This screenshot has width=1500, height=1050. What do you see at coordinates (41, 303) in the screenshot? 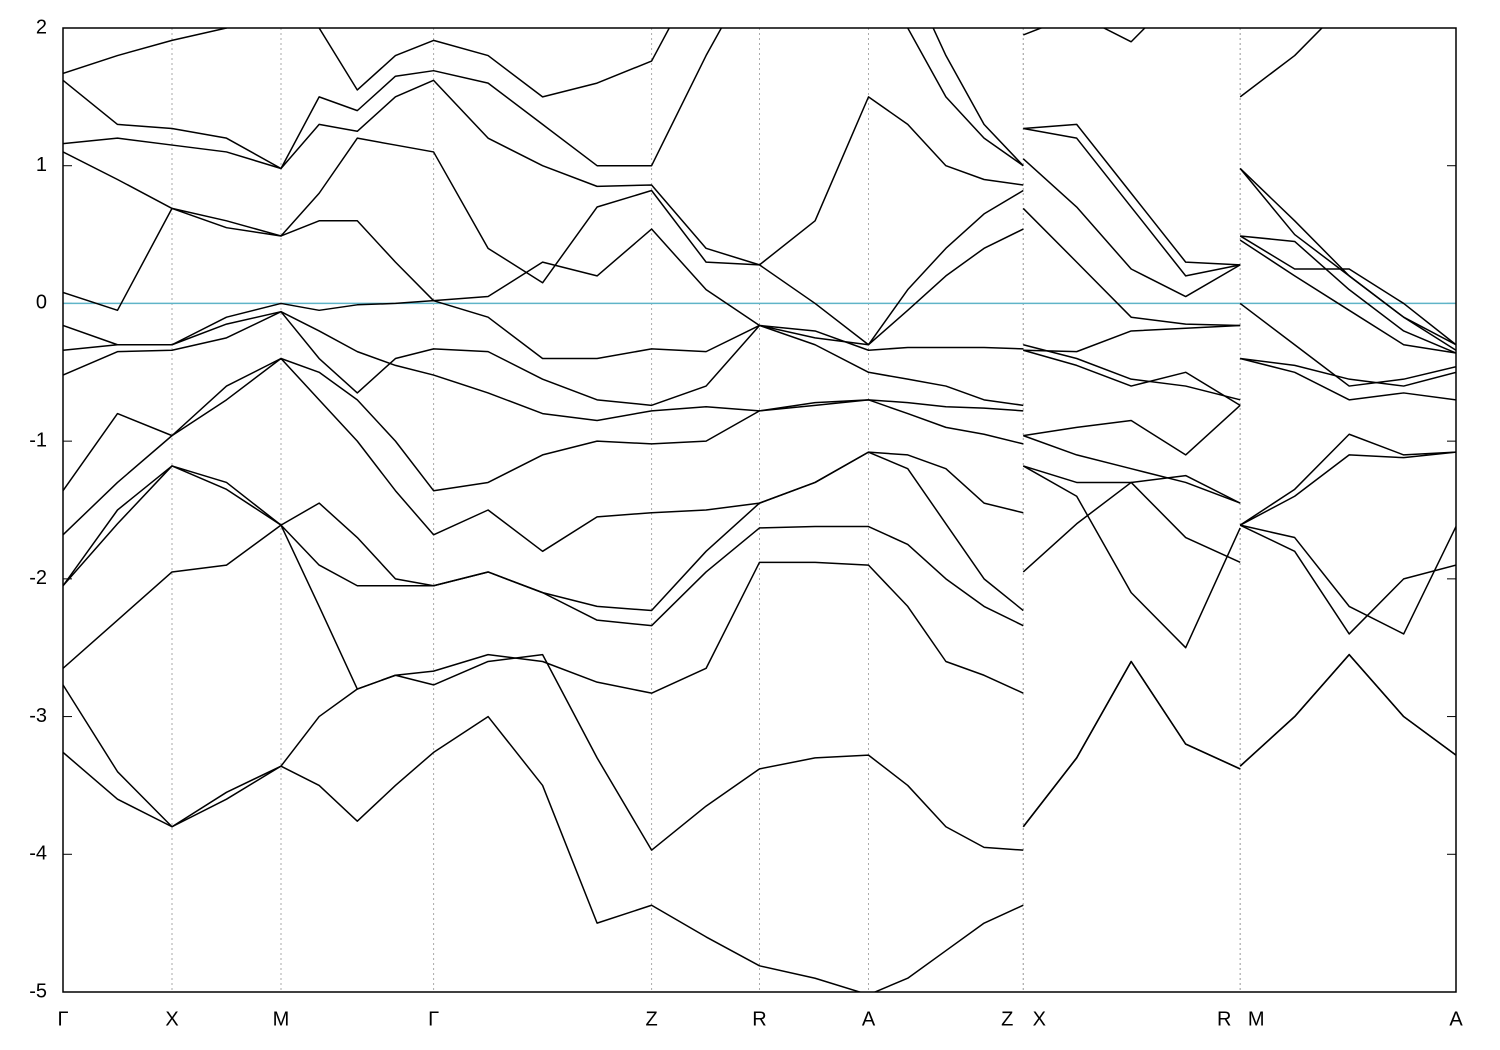
I see `y-tick-label: 0` at bounding box center [41, 303].